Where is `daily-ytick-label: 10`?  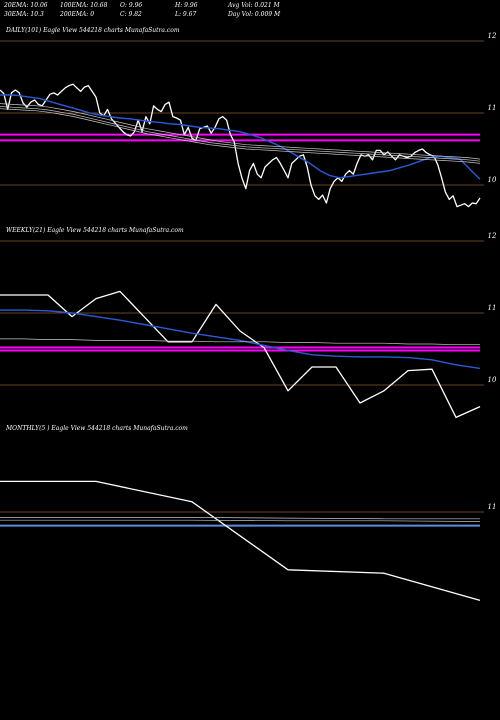
daily-ytick-label: 10 is located at coordinates (492, 180).